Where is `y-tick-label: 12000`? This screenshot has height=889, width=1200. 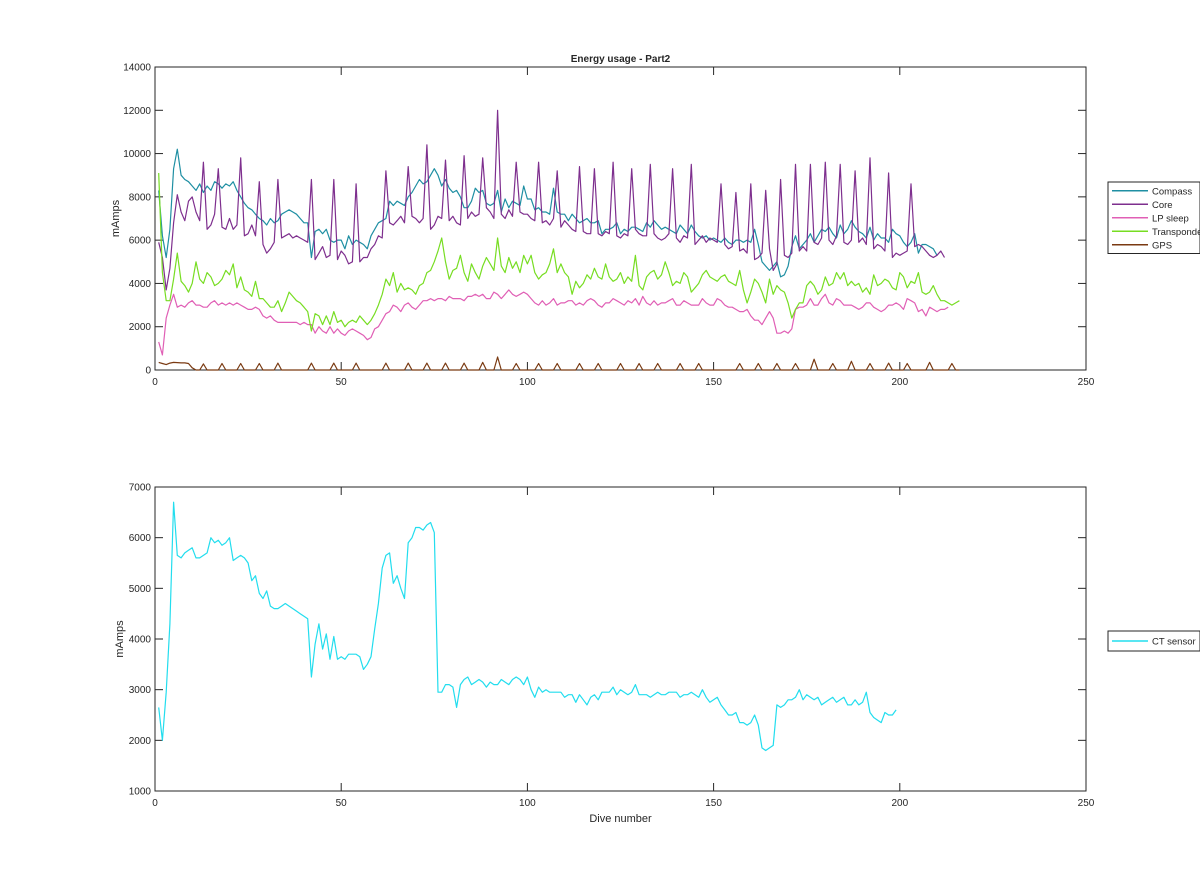
y-tick-label: 12000 is located at coordinates (137, 111).